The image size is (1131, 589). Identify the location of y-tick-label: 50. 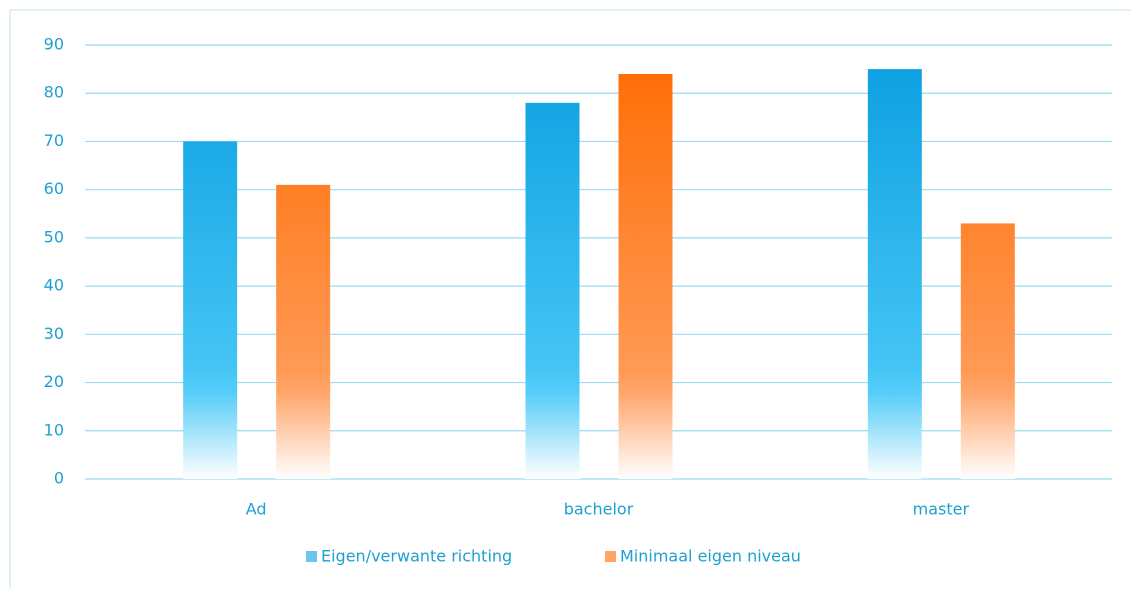
(54, 236).